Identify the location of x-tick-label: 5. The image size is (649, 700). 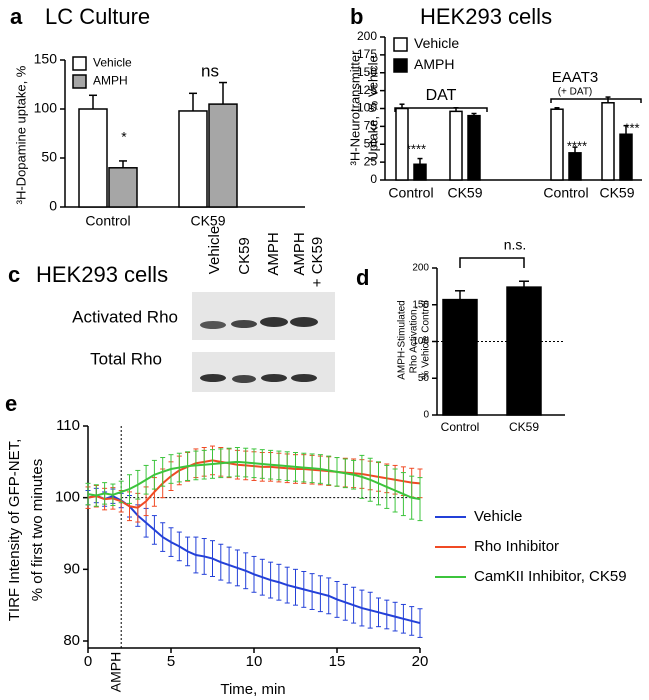
(171, 661).